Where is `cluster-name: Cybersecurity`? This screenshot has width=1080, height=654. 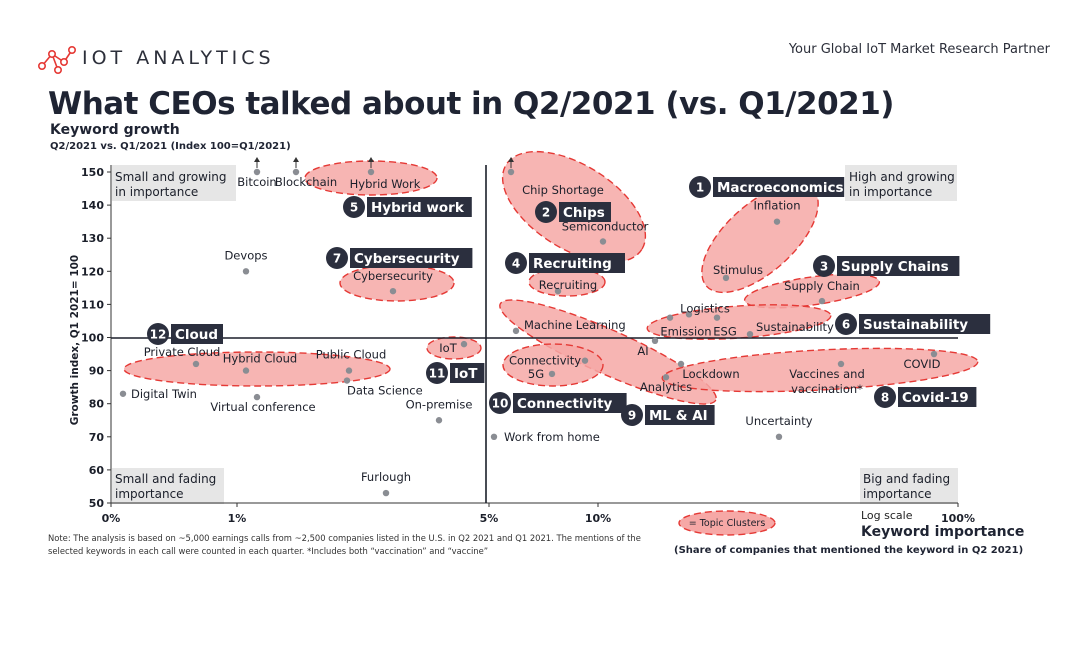
cluster-name: Cybersecurity is located at coordinates (407, 259).